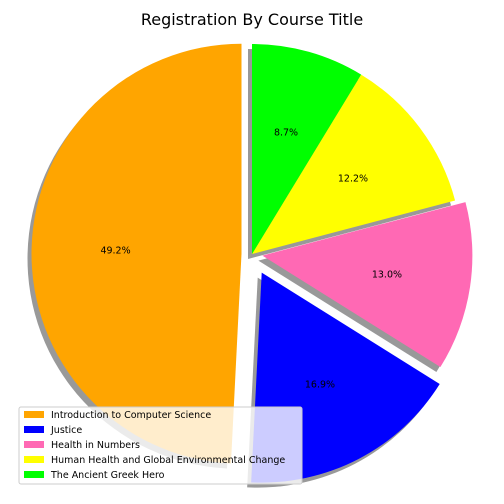 The image size is (504, 504). I want to click on chart-title: Registration By Course Title, so click(252, 19).